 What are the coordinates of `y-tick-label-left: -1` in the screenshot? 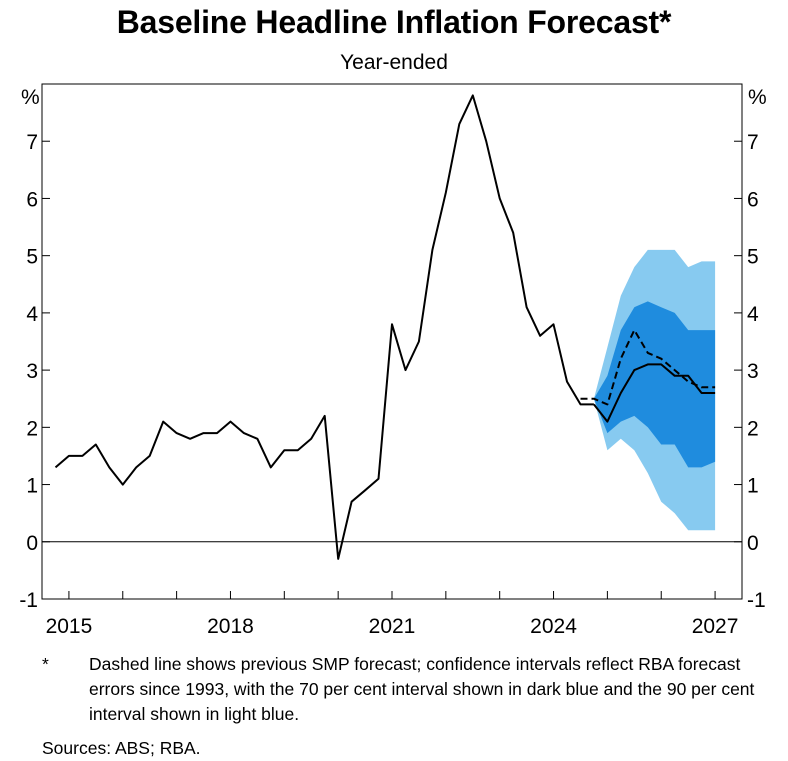 It's located at (28, 600).